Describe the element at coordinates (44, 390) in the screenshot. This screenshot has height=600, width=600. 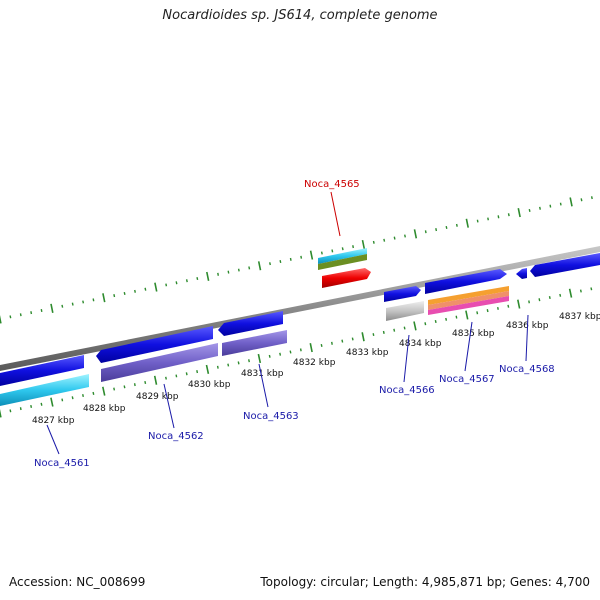
I see `cds-4560-reverse` at that location.